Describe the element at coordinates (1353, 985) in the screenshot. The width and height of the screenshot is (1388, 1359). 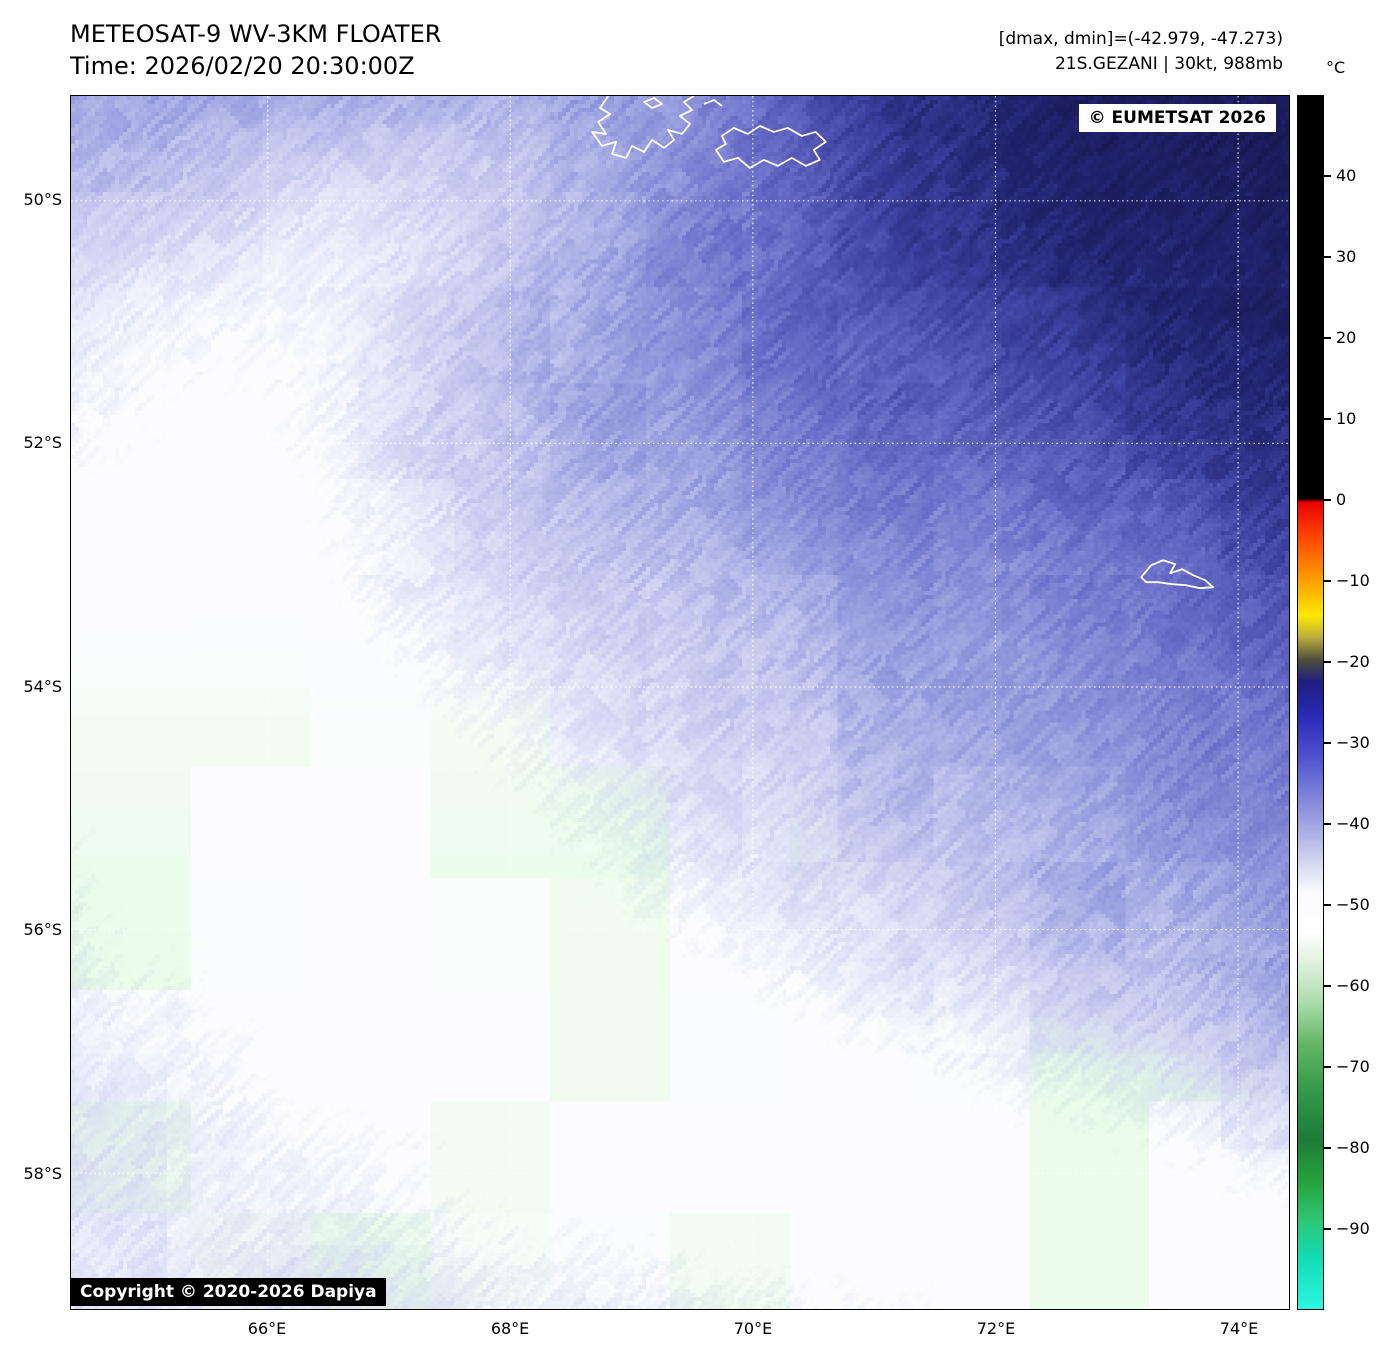
I see `colorbar-tick-label: −60` at that location.